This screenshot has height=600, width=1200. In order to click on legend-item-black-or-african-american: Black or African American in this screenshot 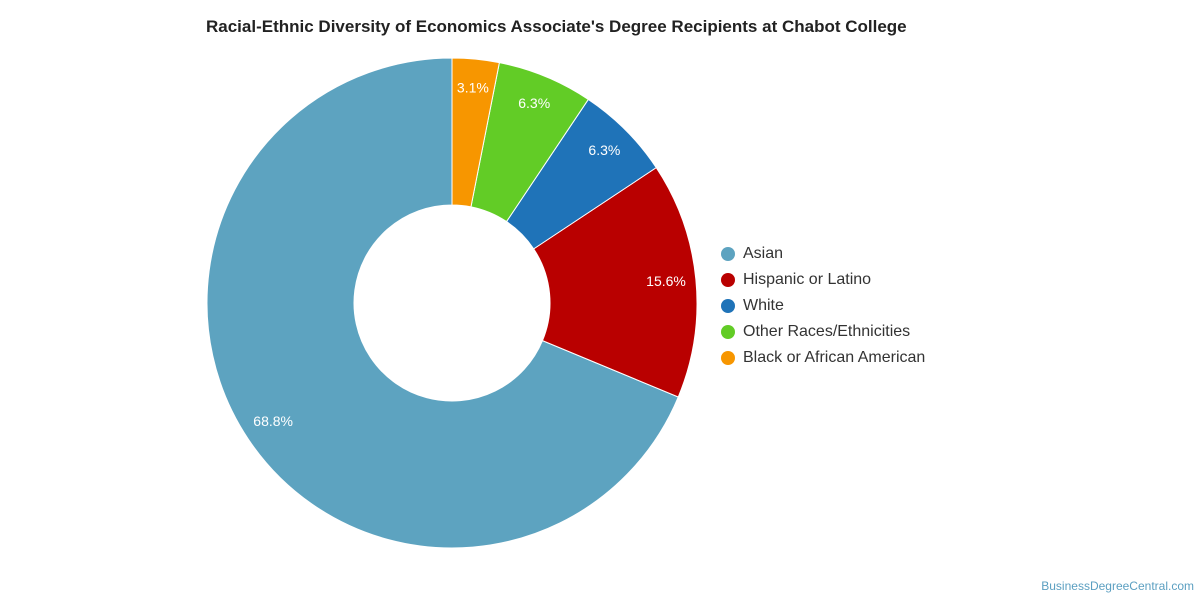, I will do `click(823, 358)`.